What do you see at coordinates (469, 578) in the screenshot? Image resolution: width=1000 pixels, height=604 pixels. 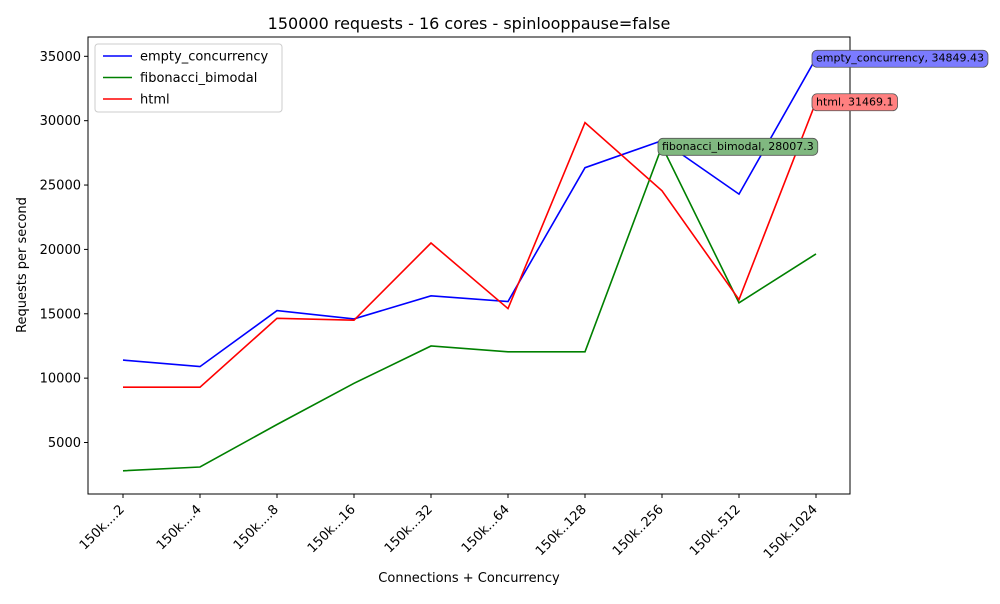 I see `x-axis-label: Connections + Concurrency` at bounding box center [469, 578].